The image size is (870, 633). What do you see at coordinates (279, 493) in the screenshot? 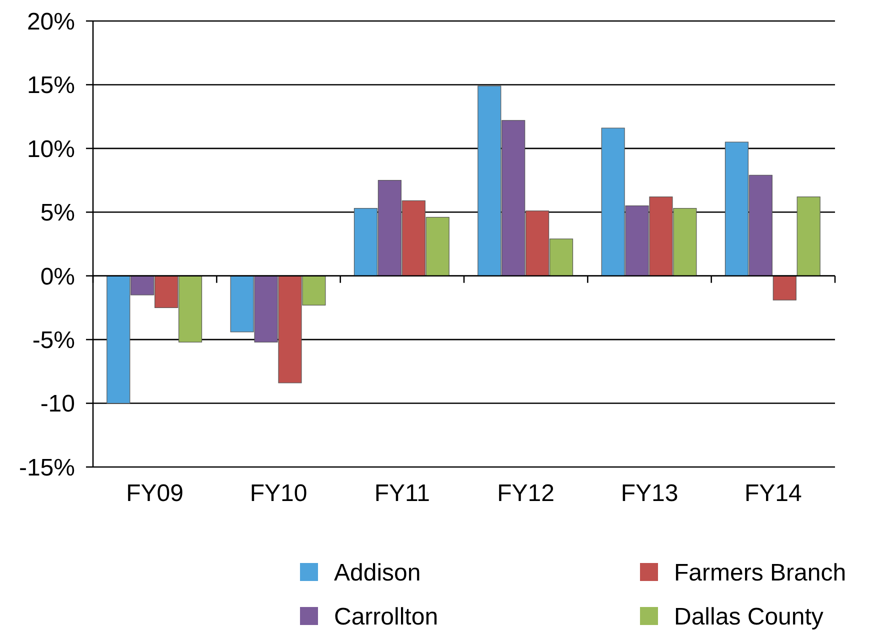
I see `x-tick-label: FY10` at bounding box center [279, 493].